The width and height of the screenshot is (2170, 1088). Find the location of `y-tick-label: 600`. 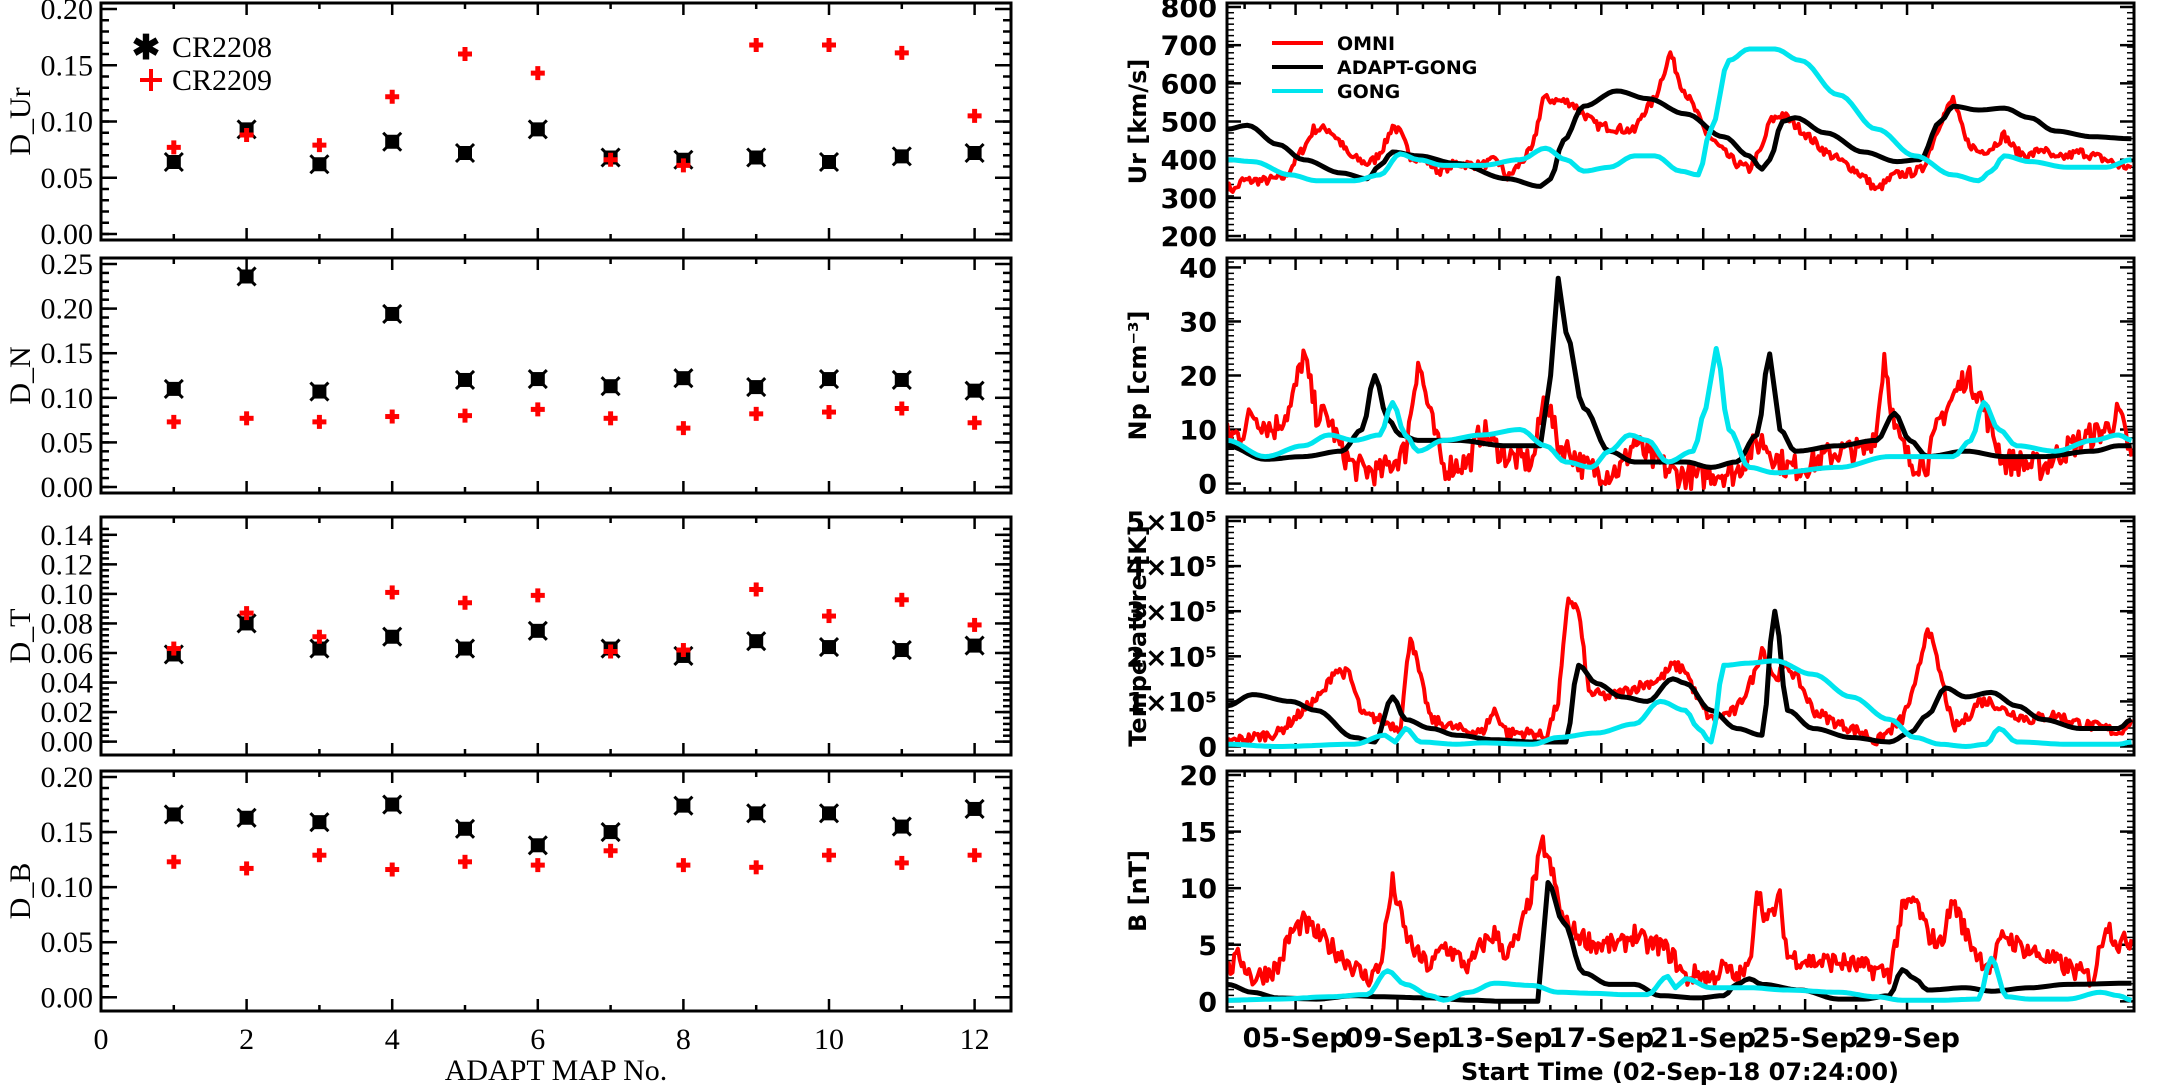

y-tick-label: 600 is located at coordinates (1189, 84).